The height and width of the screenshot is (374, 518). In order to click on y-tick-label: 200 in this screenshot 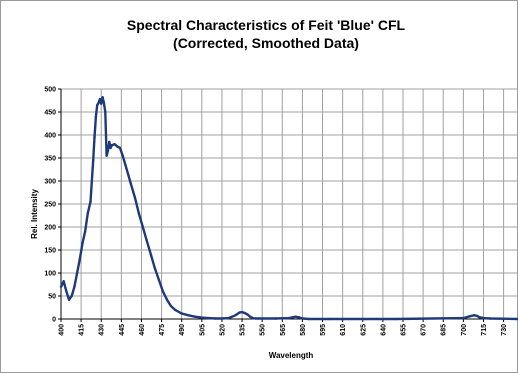, I will do `click(50, 228)`.